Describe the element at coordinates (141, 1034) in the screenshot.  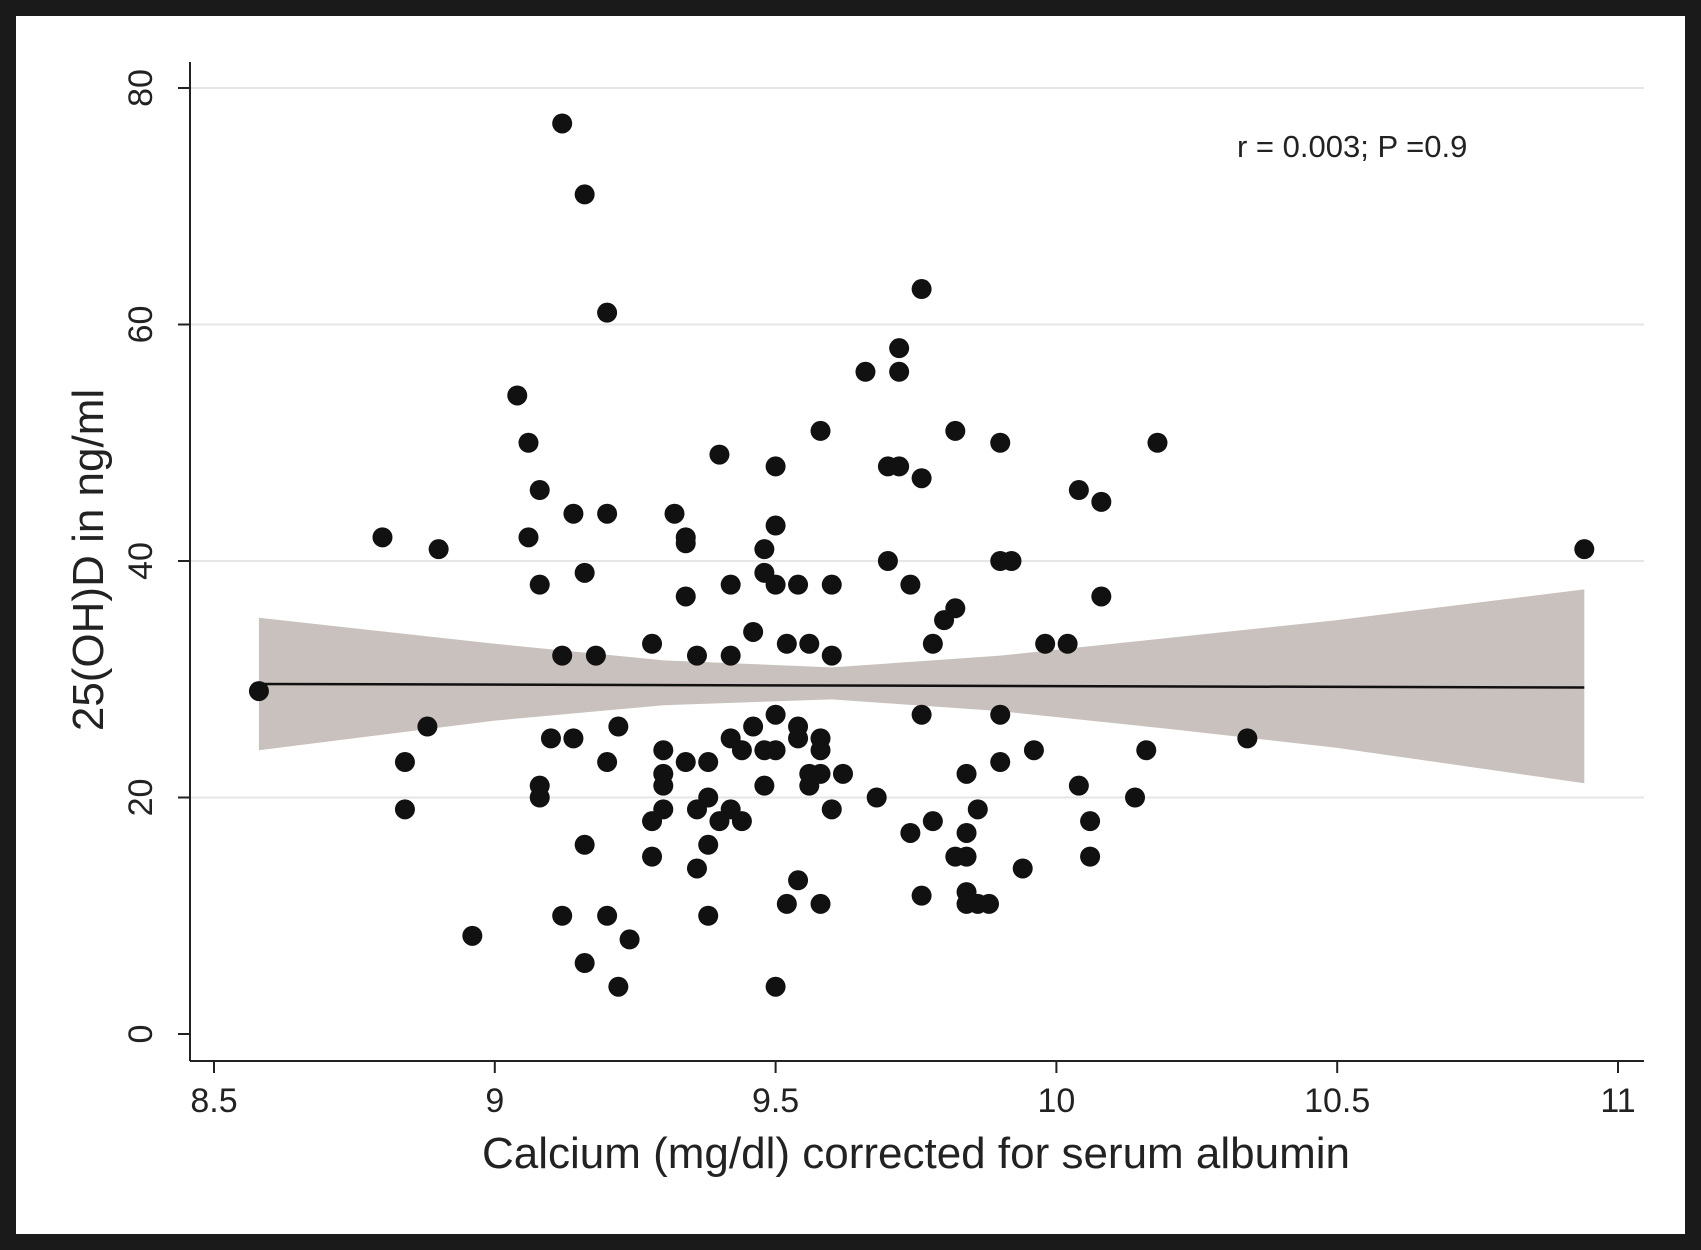
I see `y-tick-label: 0` at that location.